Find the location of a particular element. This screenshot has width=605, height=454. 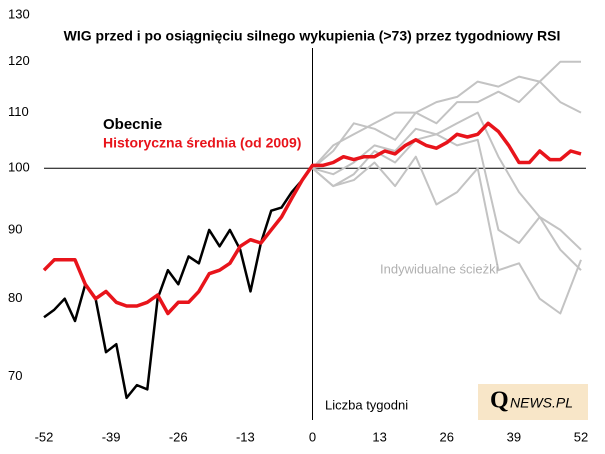

x-axis-label: Liczba tygodni is located at coordinates (366, 404).